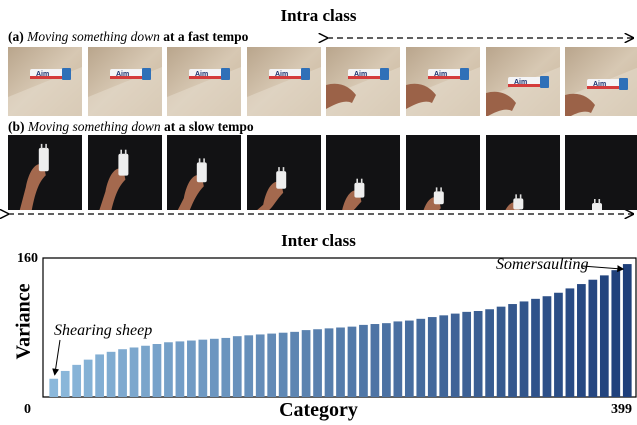 The width and height of the screenshot is (637, 425). I want to click on fast-frame-8: Aim, so click(601, 81).